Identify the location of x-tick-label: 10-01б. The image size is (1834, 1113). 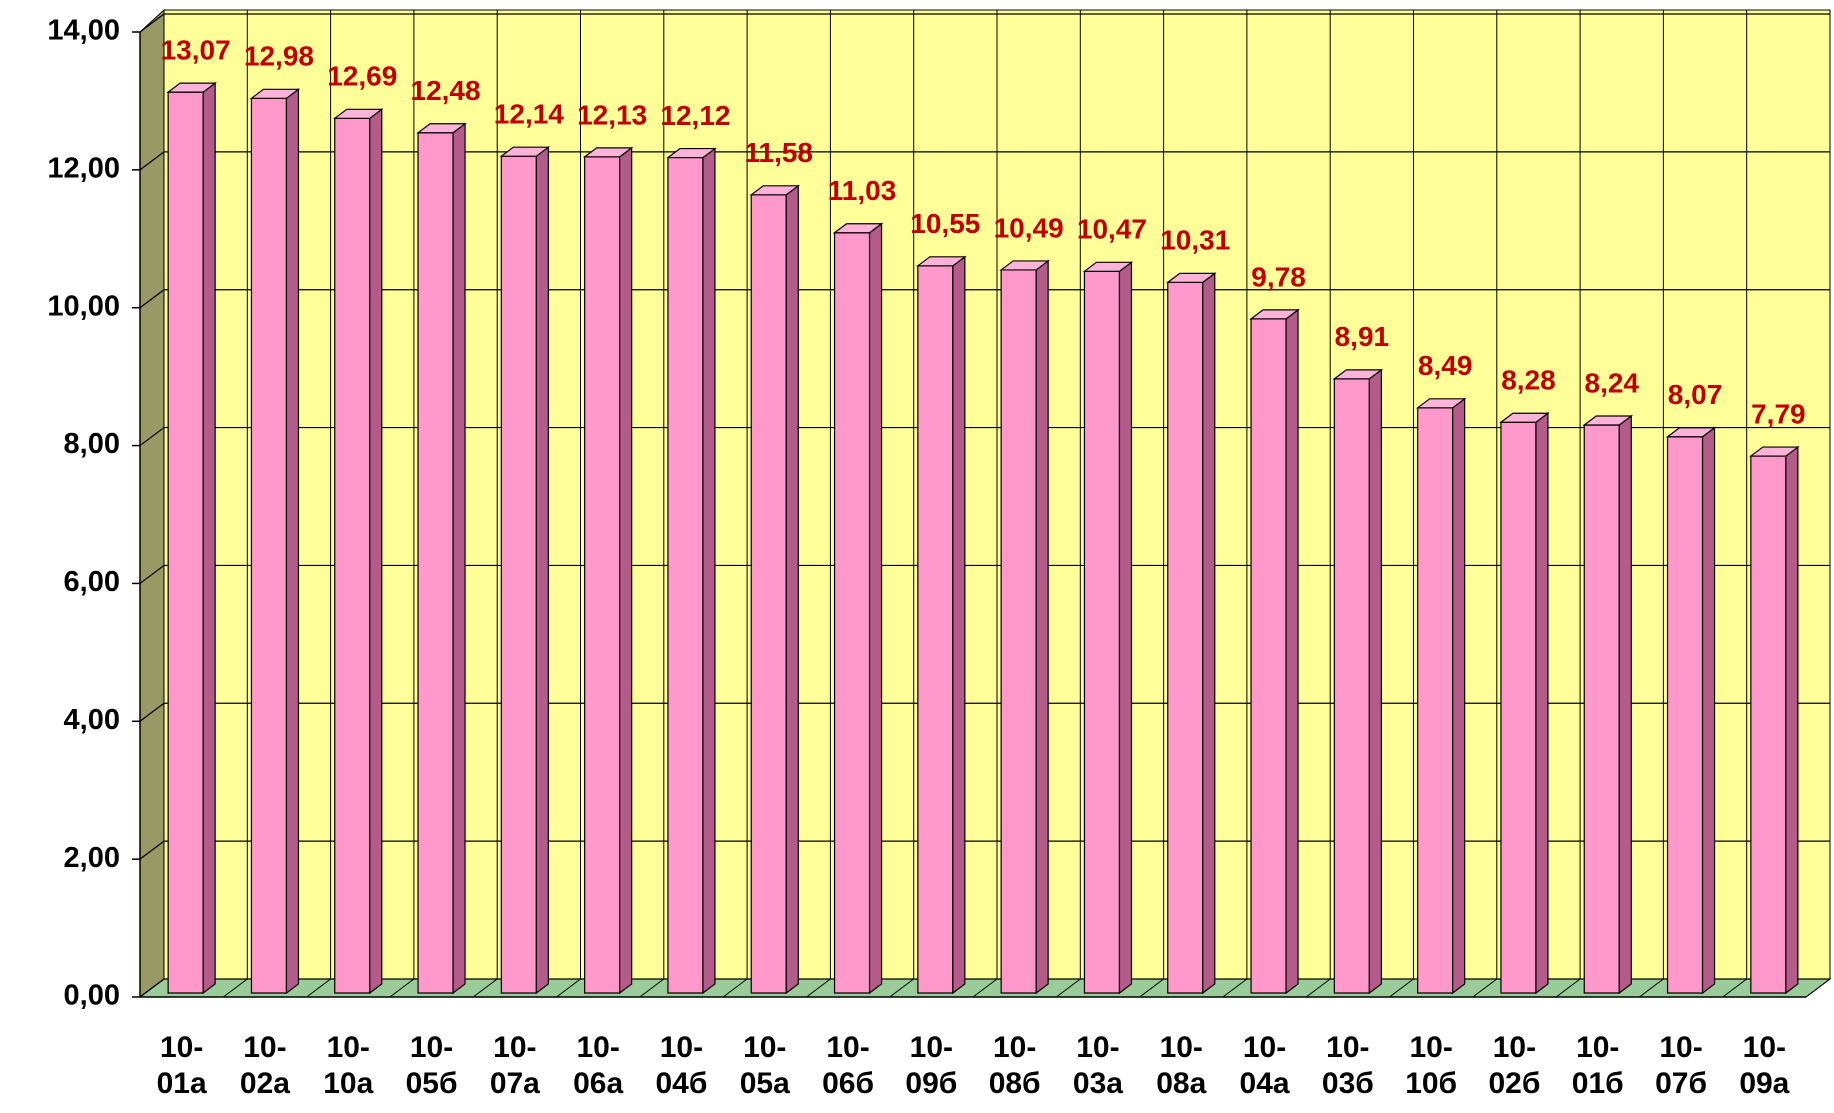
(1597, 1065).